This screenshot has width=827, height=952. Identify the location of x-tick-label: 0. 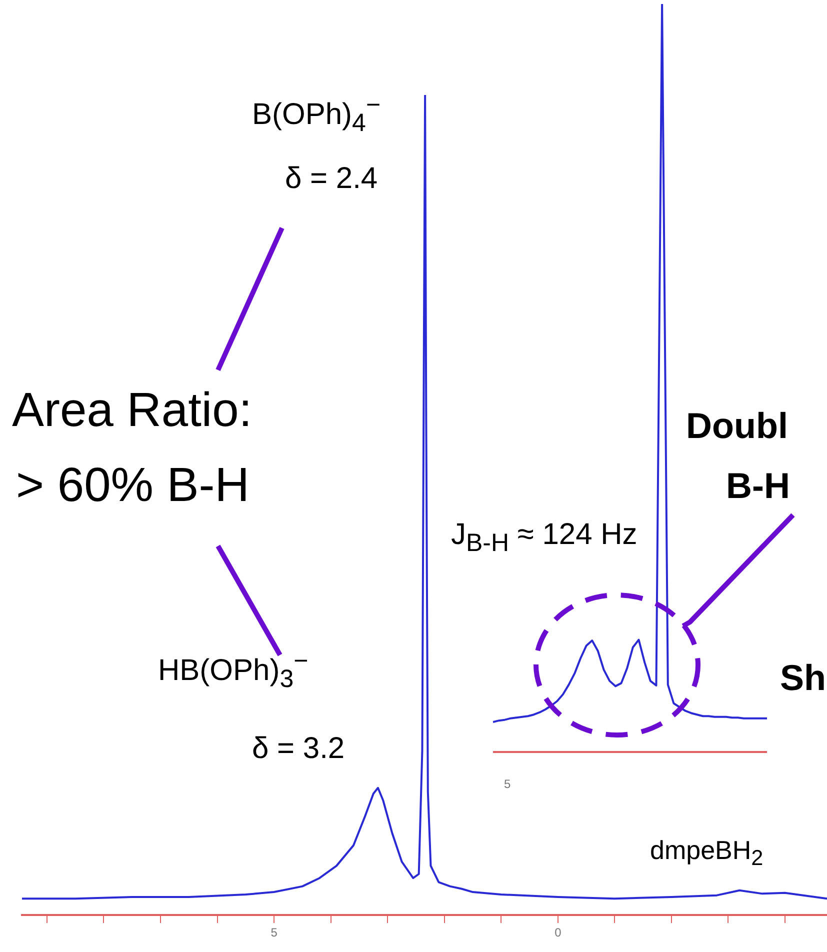
(558, 933).